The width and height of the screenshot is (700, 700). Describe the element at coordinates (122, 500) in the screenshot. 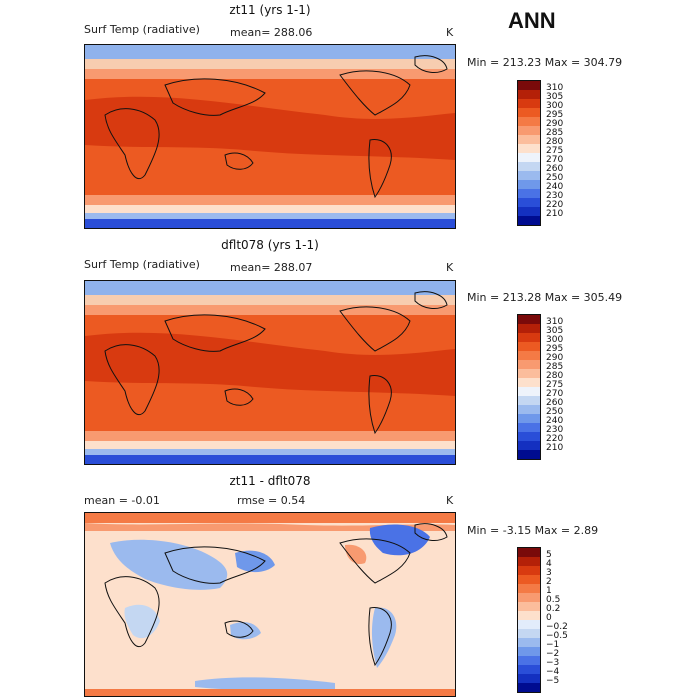

I see `panel-3-mean-label: mean = -0.01` at that location.